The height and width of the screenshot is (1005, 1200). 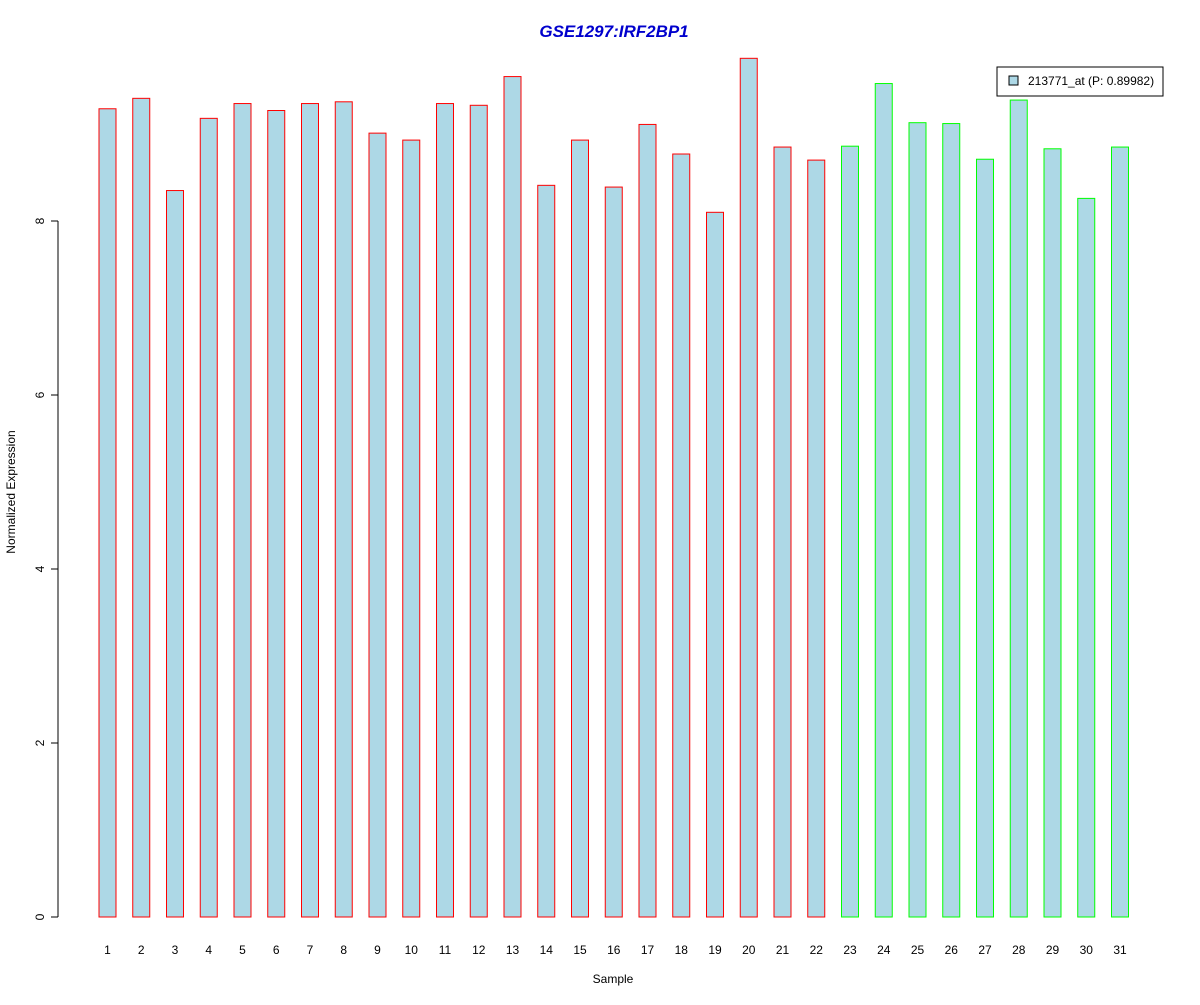 I want to click on x-tick-label: 1, so click(x=107, y=950).